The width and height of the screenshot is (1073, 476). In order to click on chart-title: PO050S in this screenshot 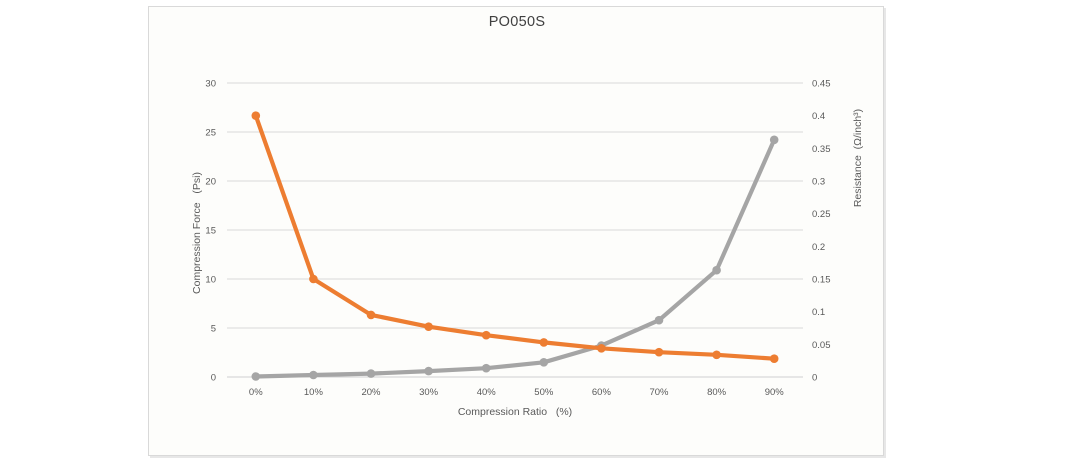, I will do `click(517, 22)`.